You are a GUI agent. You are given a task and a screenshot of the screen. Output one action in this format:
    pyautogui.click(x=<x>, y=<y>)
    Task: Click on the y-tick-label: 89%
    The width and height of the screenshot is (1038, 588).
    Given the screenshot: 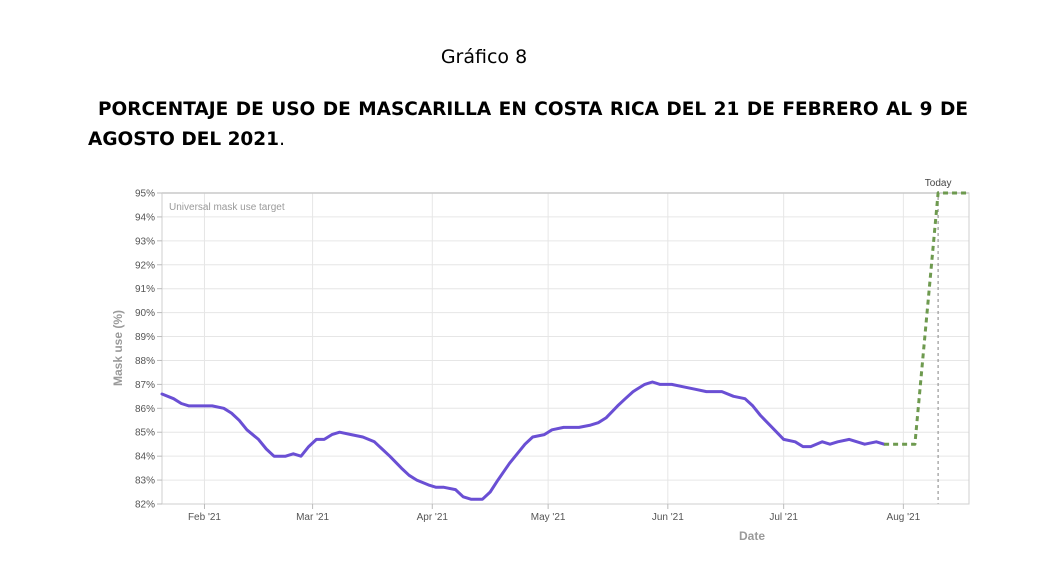 What is the action you would take?
    pyautogui.click(x=145, y=337)
    